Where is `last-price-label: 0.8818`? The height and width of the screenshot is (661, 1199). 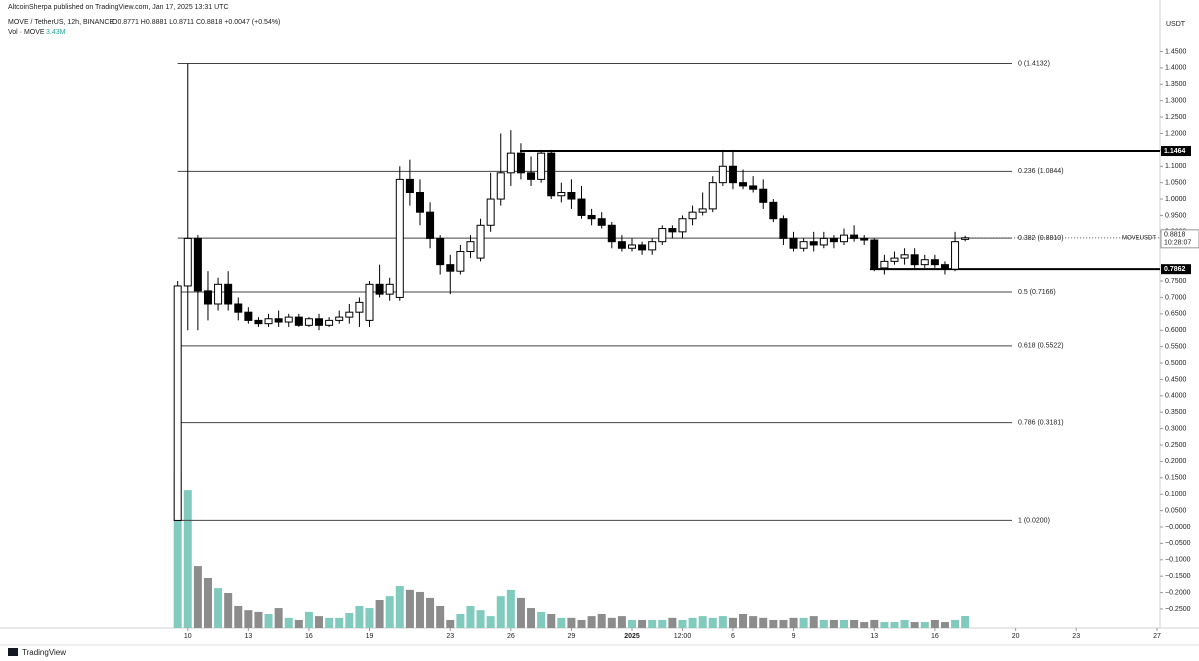 last-price-label: 0.8818 is located at coordinates (1175, 235).